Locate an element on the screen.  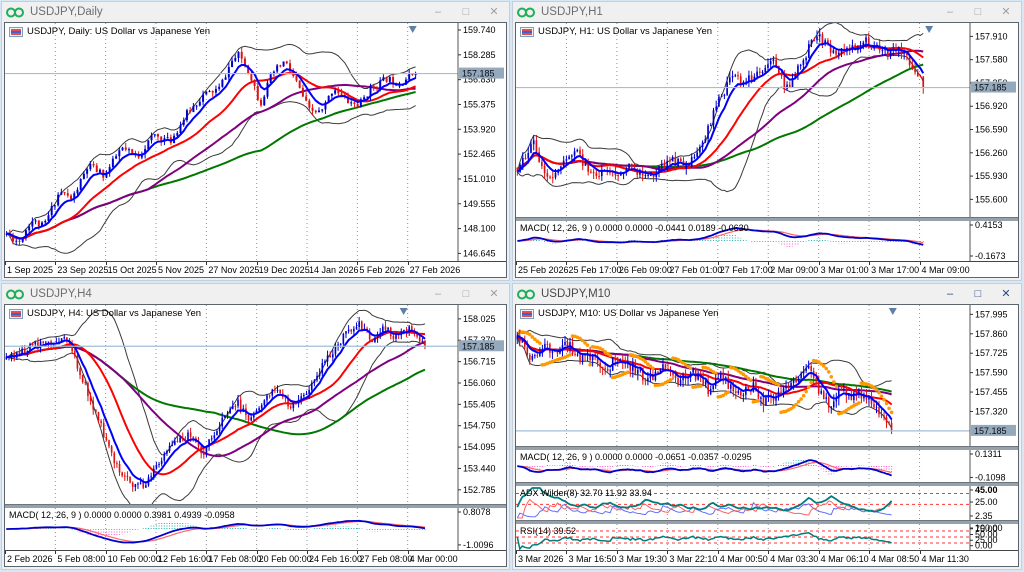
m10-macd-canvas: 0.1311 -0.1098 is located at coordinates (761, 466).